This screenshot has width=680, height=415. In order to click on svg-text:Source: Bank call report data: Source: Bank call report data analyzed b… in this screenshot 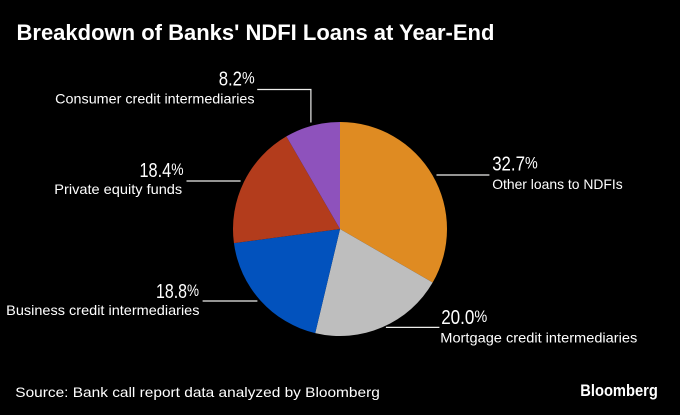, I will do `click(197, 392)`.